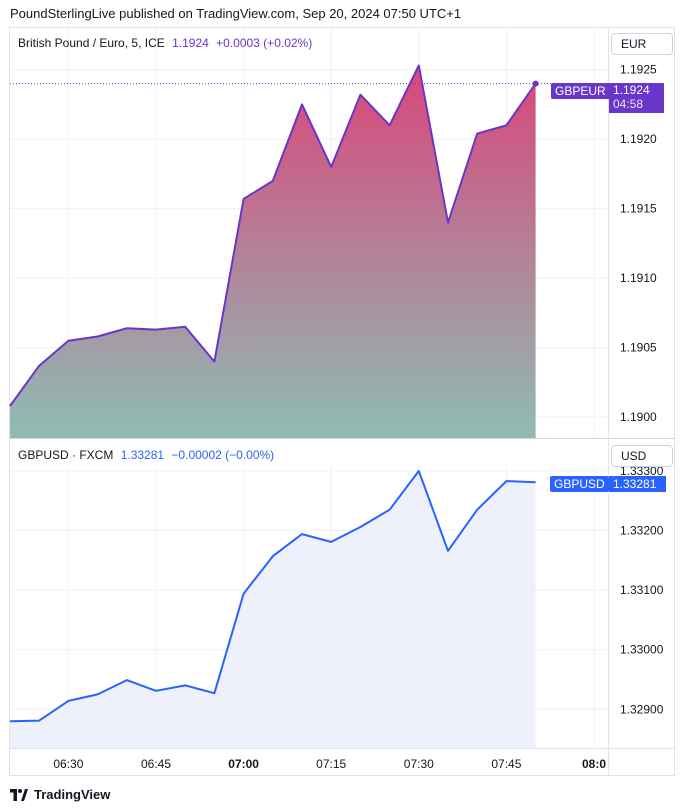 The image size is (686, 812). What do you see at coordinates (642, 590) in the screenshot?
I see `gbpusd-y-tick-label: 1.33100` at bounding box center [642, 590].